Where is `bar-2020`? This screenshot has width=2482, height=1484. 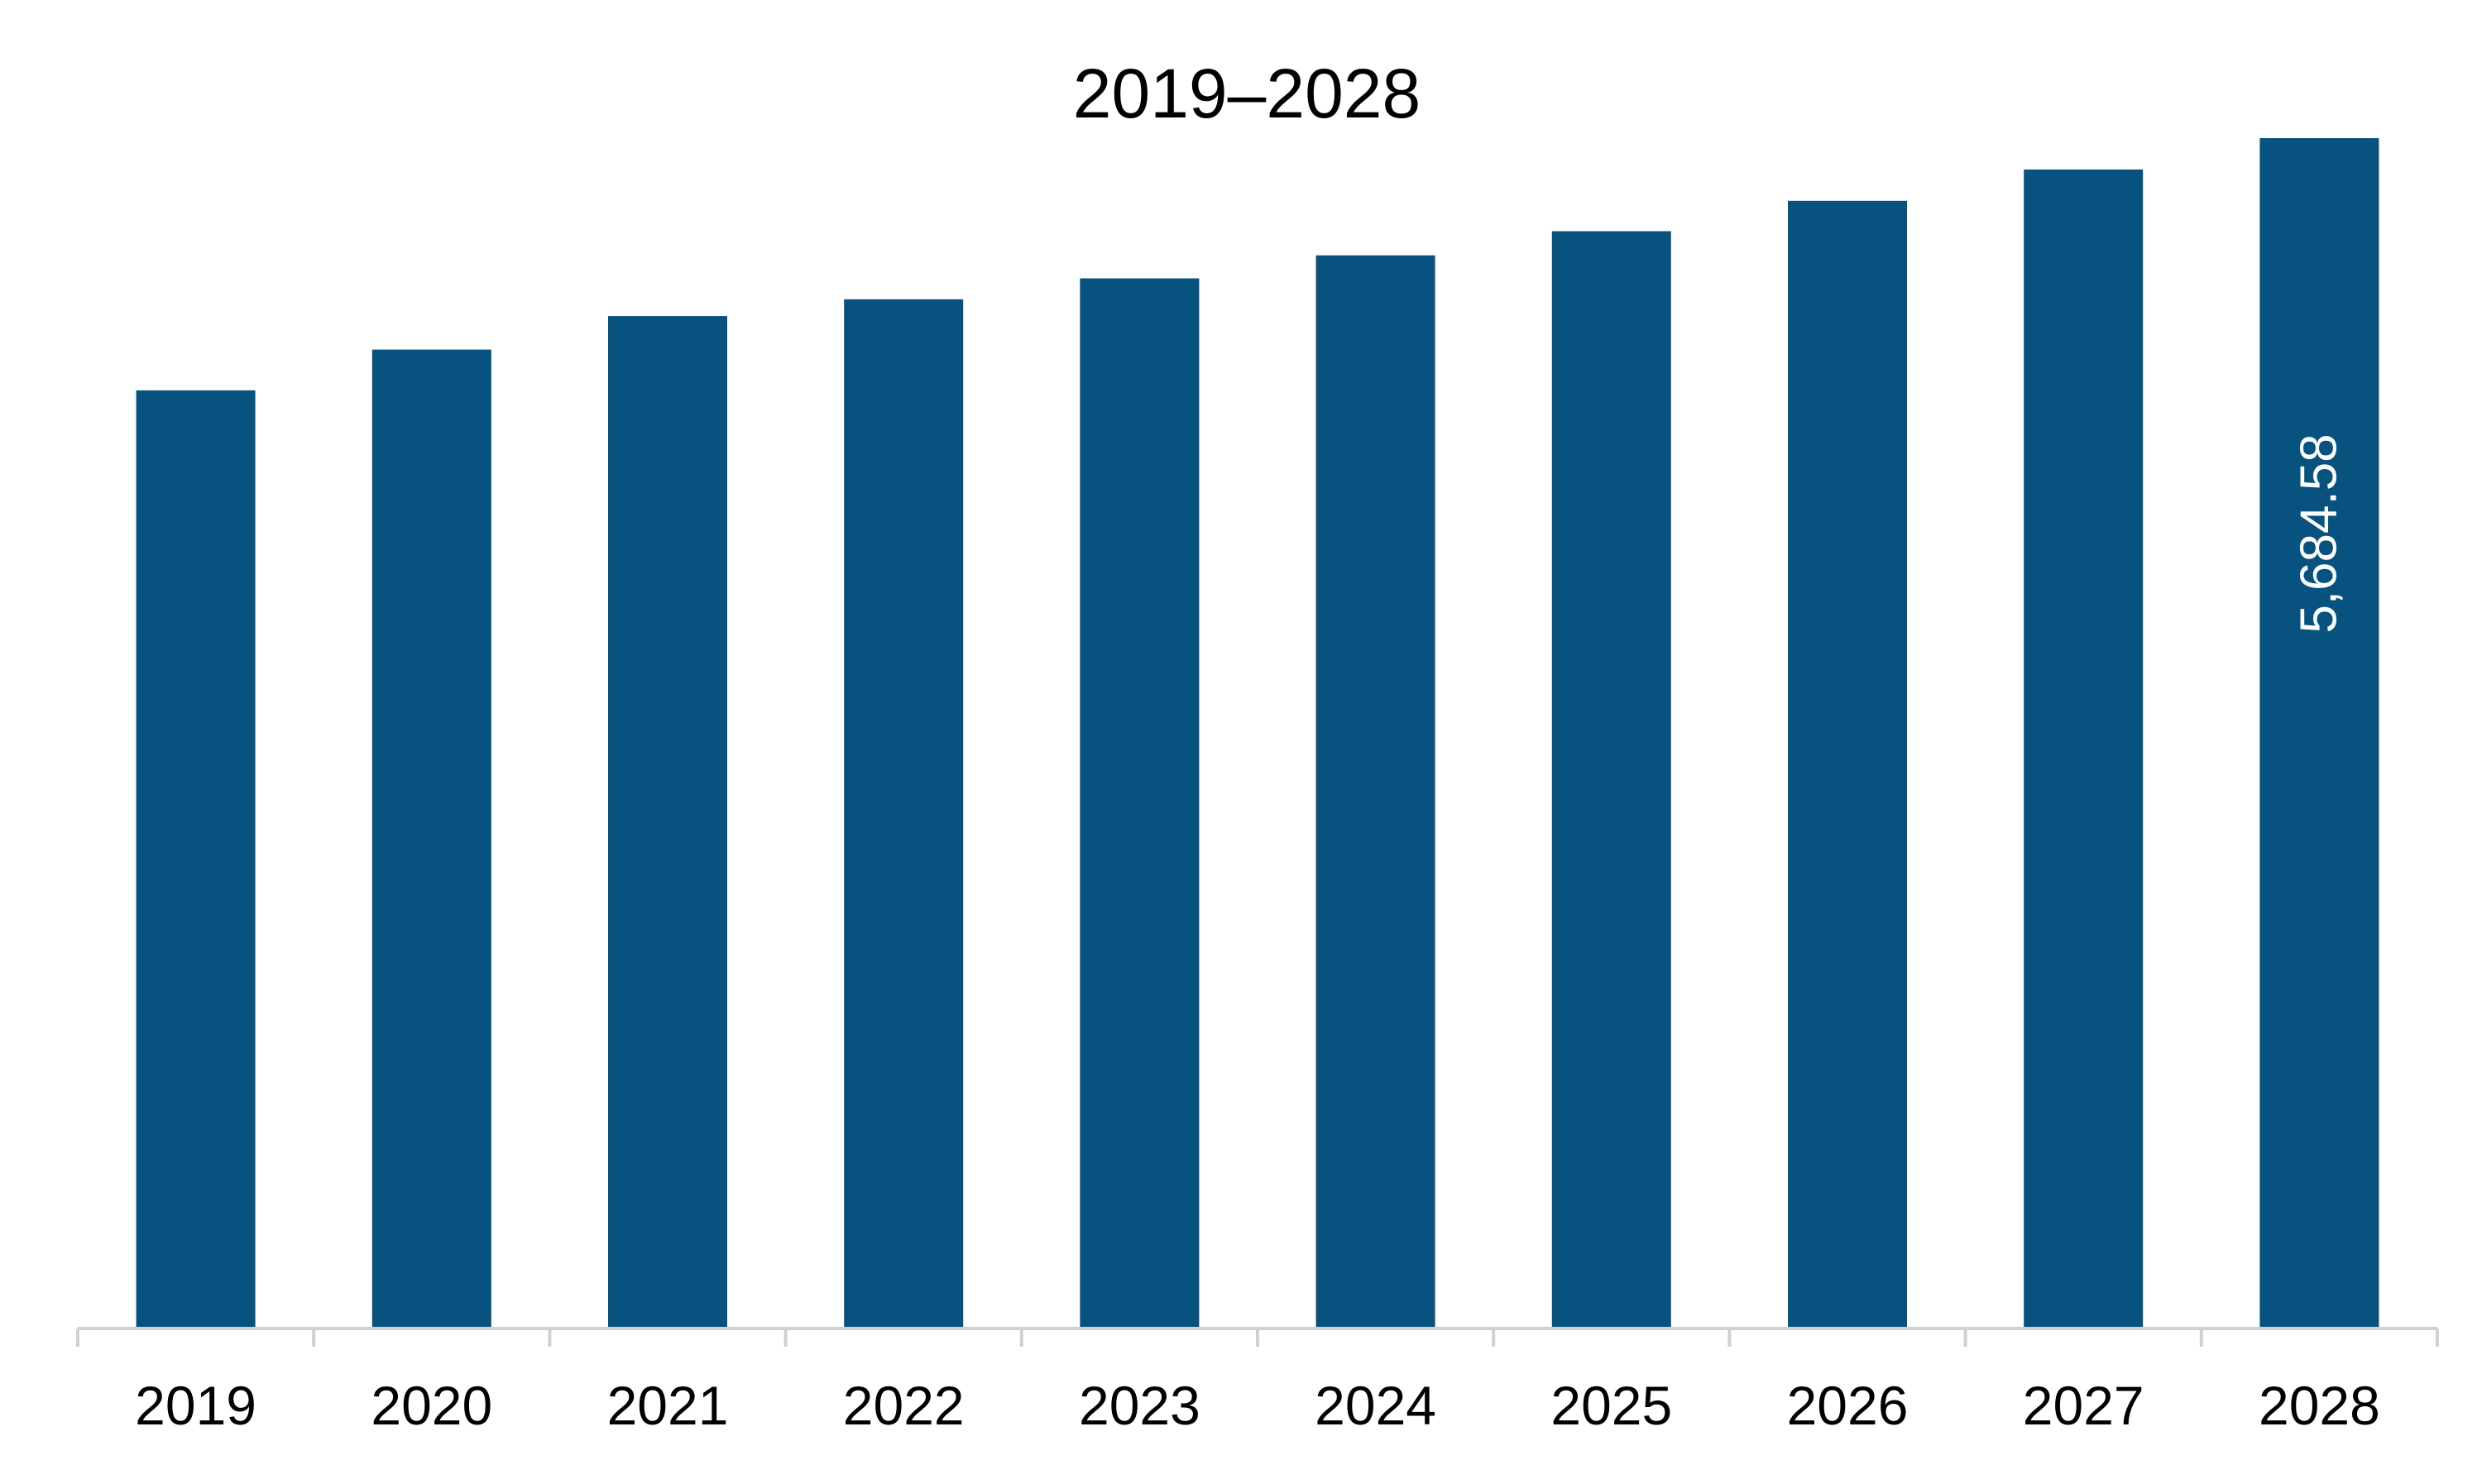 bar-2020 is located at coordinates (431, 839).